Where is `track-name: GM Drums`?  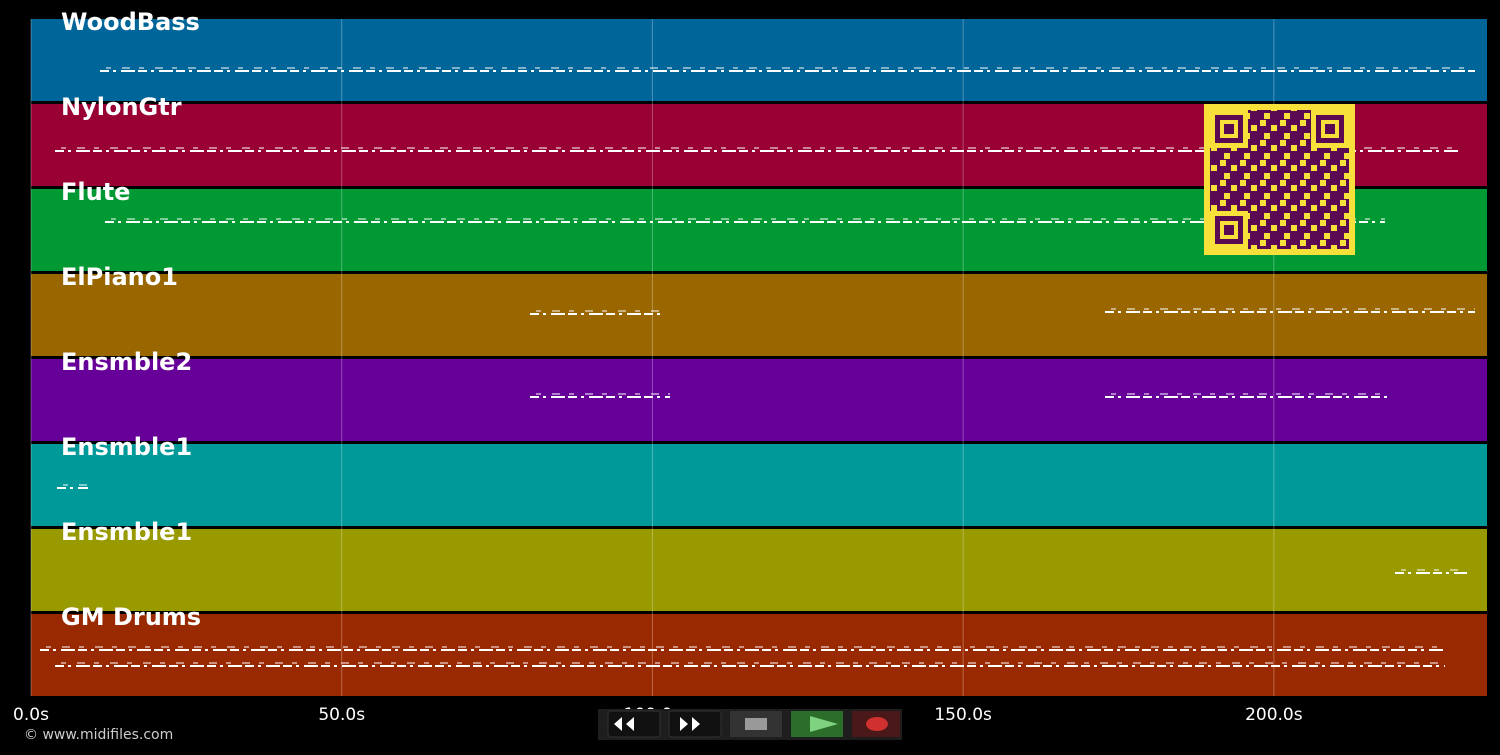
track-name: GM Drums is located at coordinates (131, 617).